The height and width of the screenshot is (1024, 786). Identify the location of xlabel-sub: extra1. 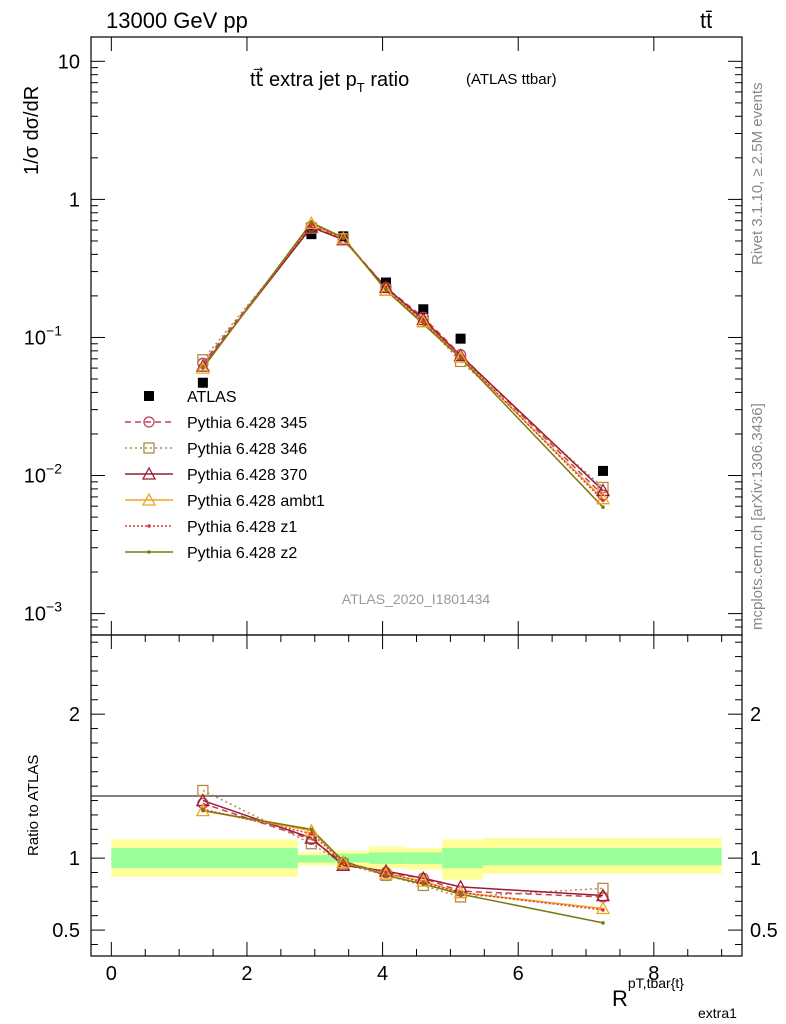
(717, 1013).